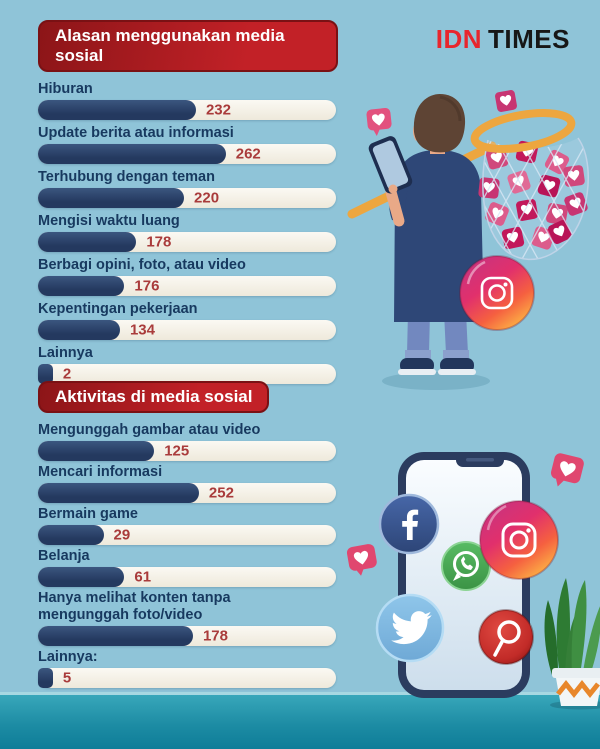 This screenshot has width=600, height=749. I want to click on person-arm-with-phone, so click(390, 181).